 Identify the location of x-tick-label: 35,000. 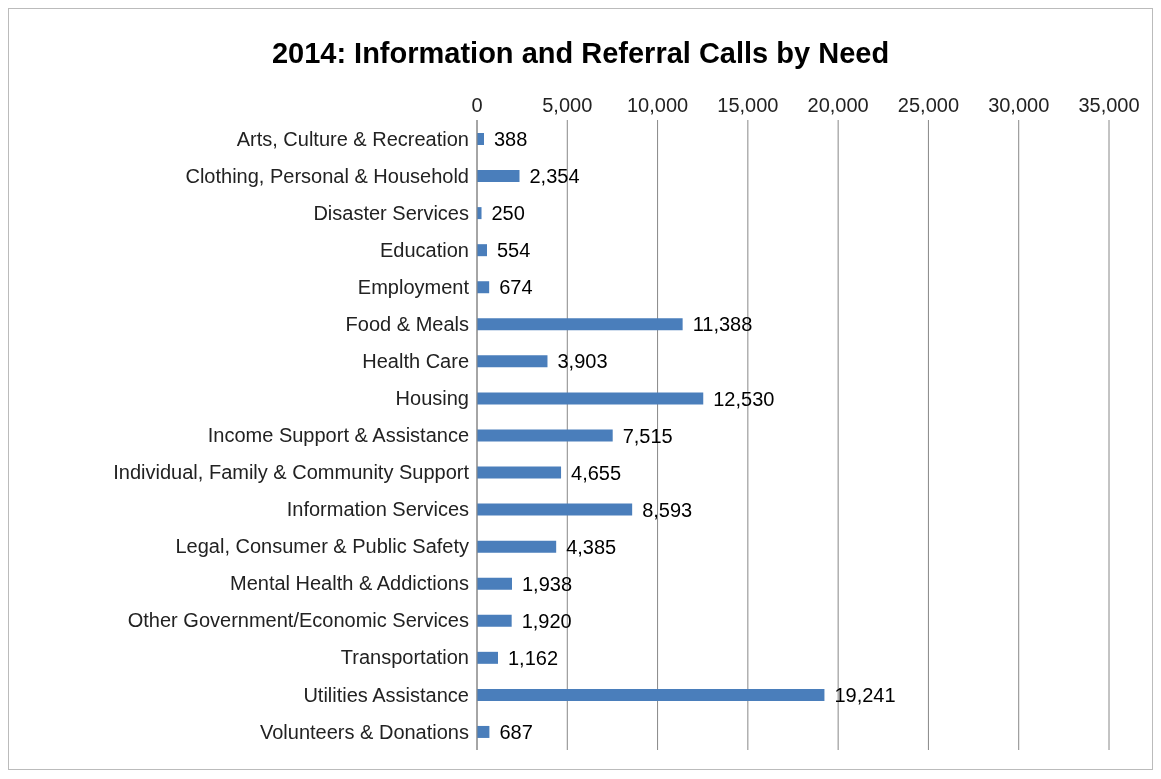
(1109, 105).